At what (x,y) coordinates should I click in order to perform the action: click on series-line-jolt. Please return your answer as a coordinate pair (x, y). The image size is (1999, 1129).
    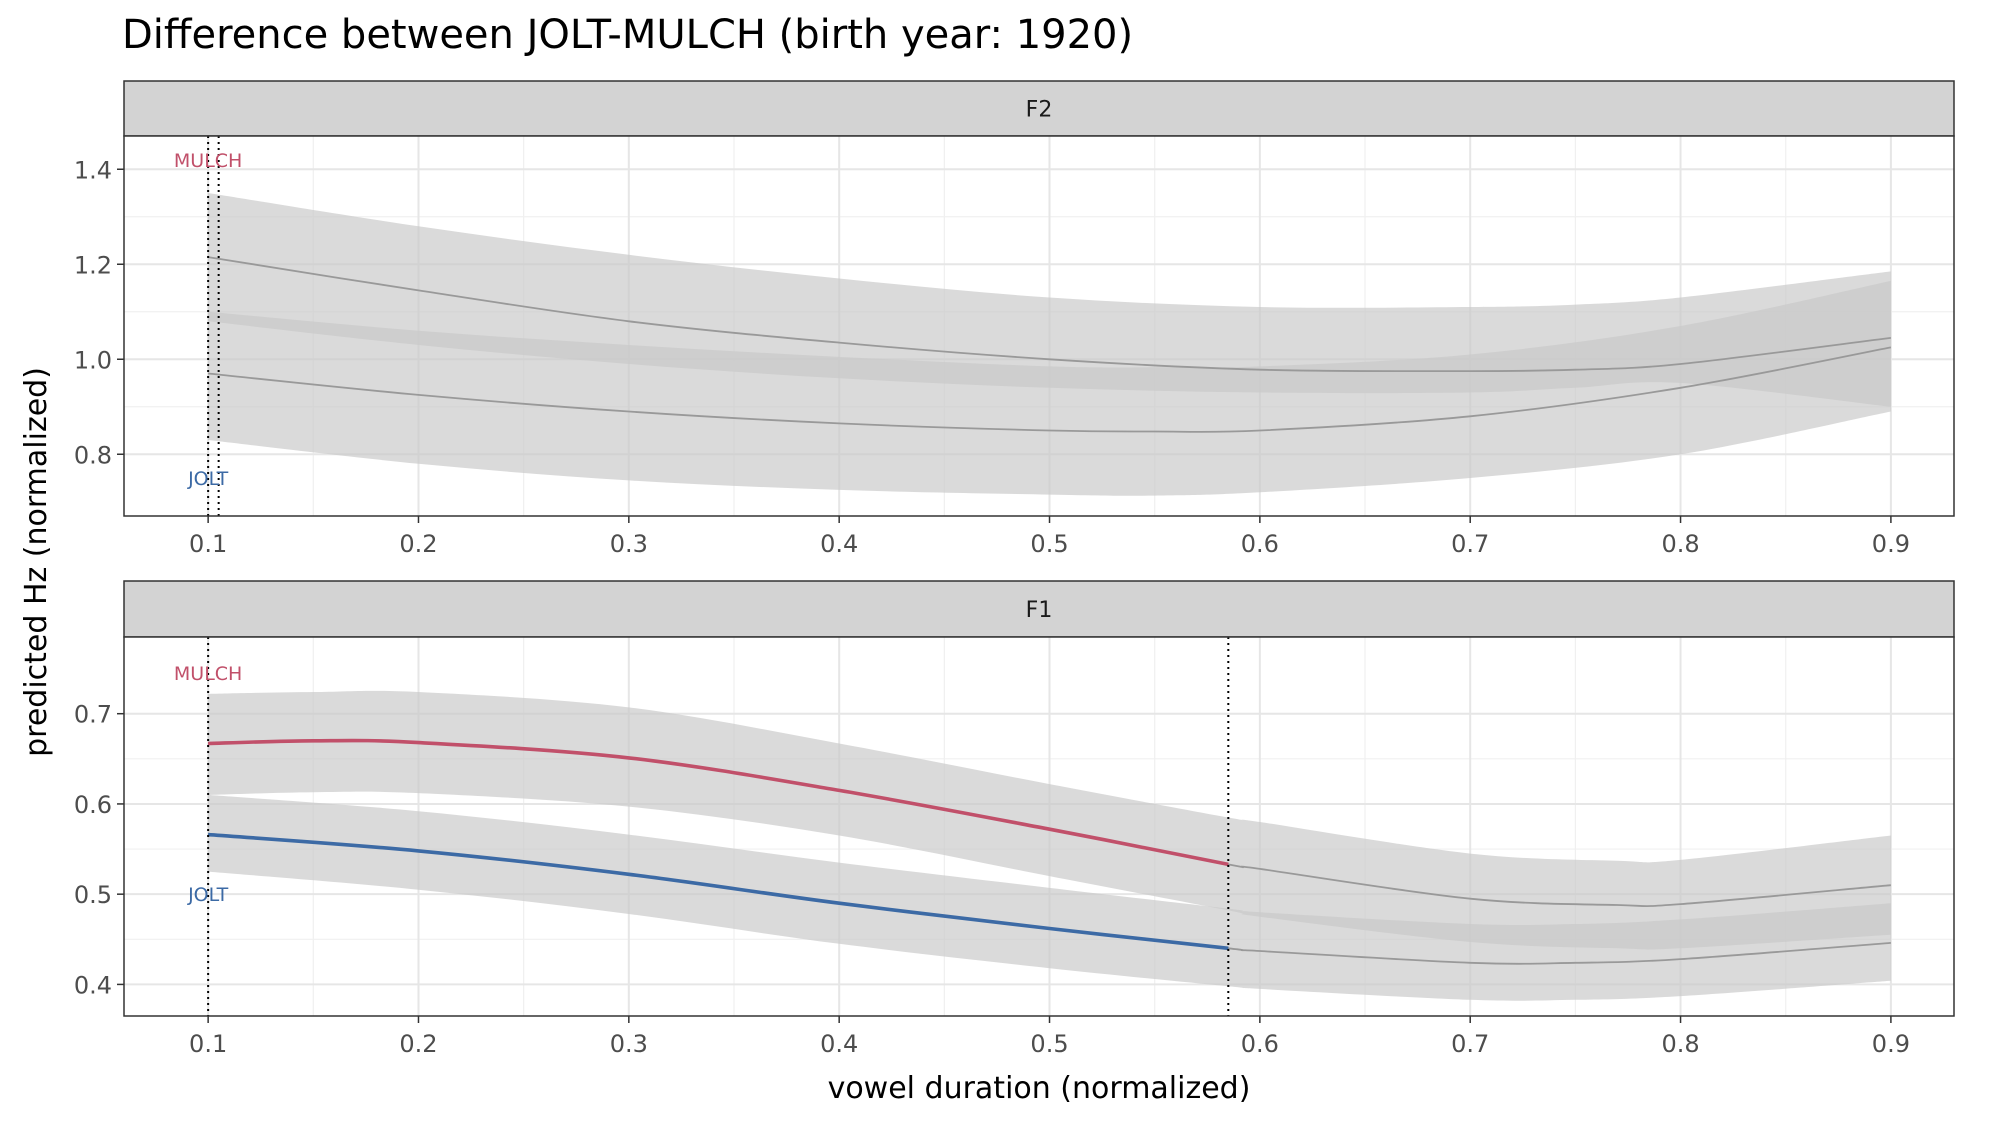
    Looking at the image, I should click on (1050, 389).